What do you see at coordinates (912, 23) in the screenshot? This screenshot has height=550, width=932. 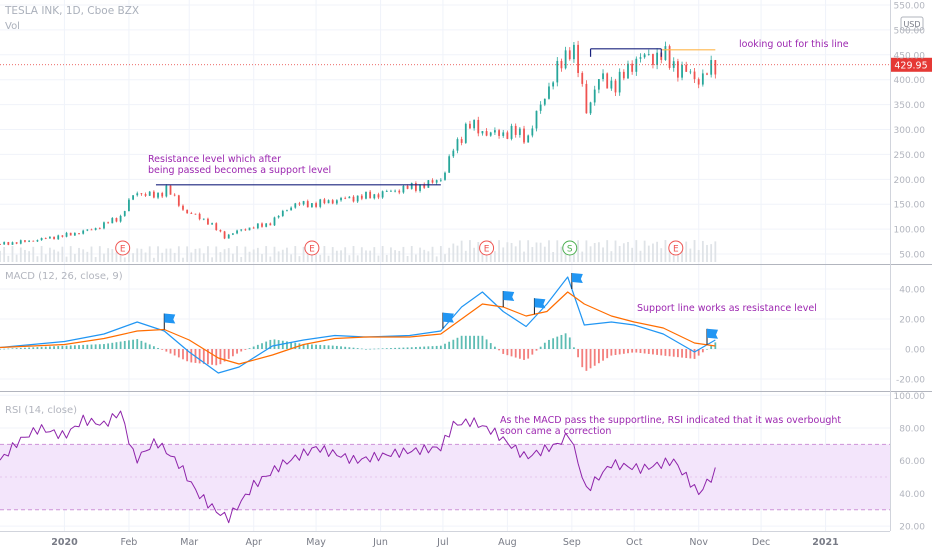 I see `currency-badge` at bounding box center [912, 23].